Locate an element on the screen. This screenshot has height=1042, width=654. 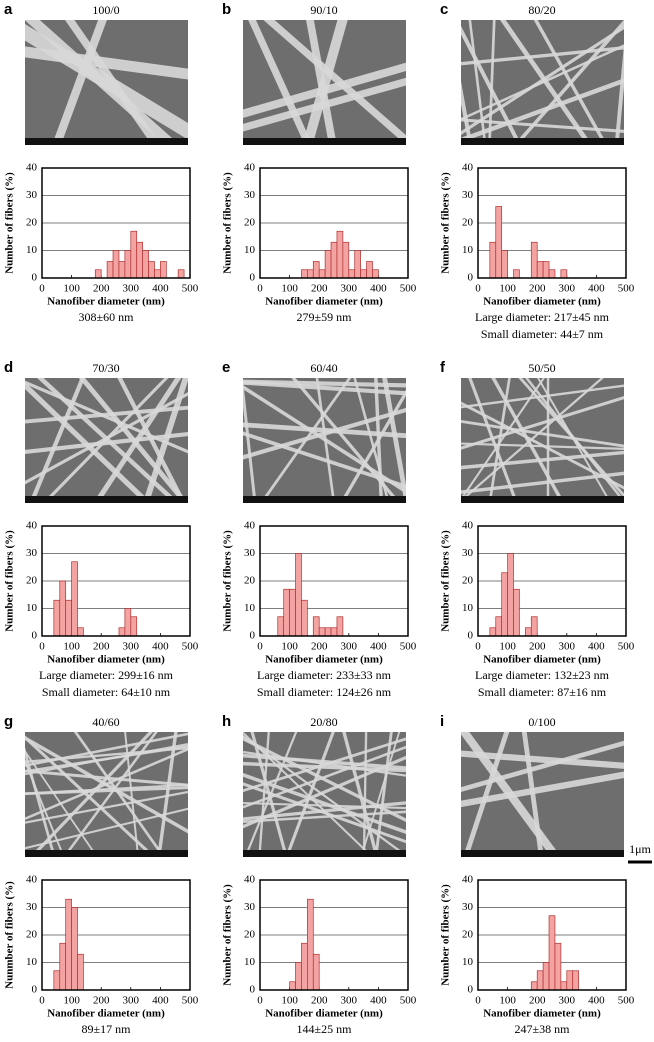
stat-note: Large diameter: 233±33 nm is located at coordinates (324, 675).